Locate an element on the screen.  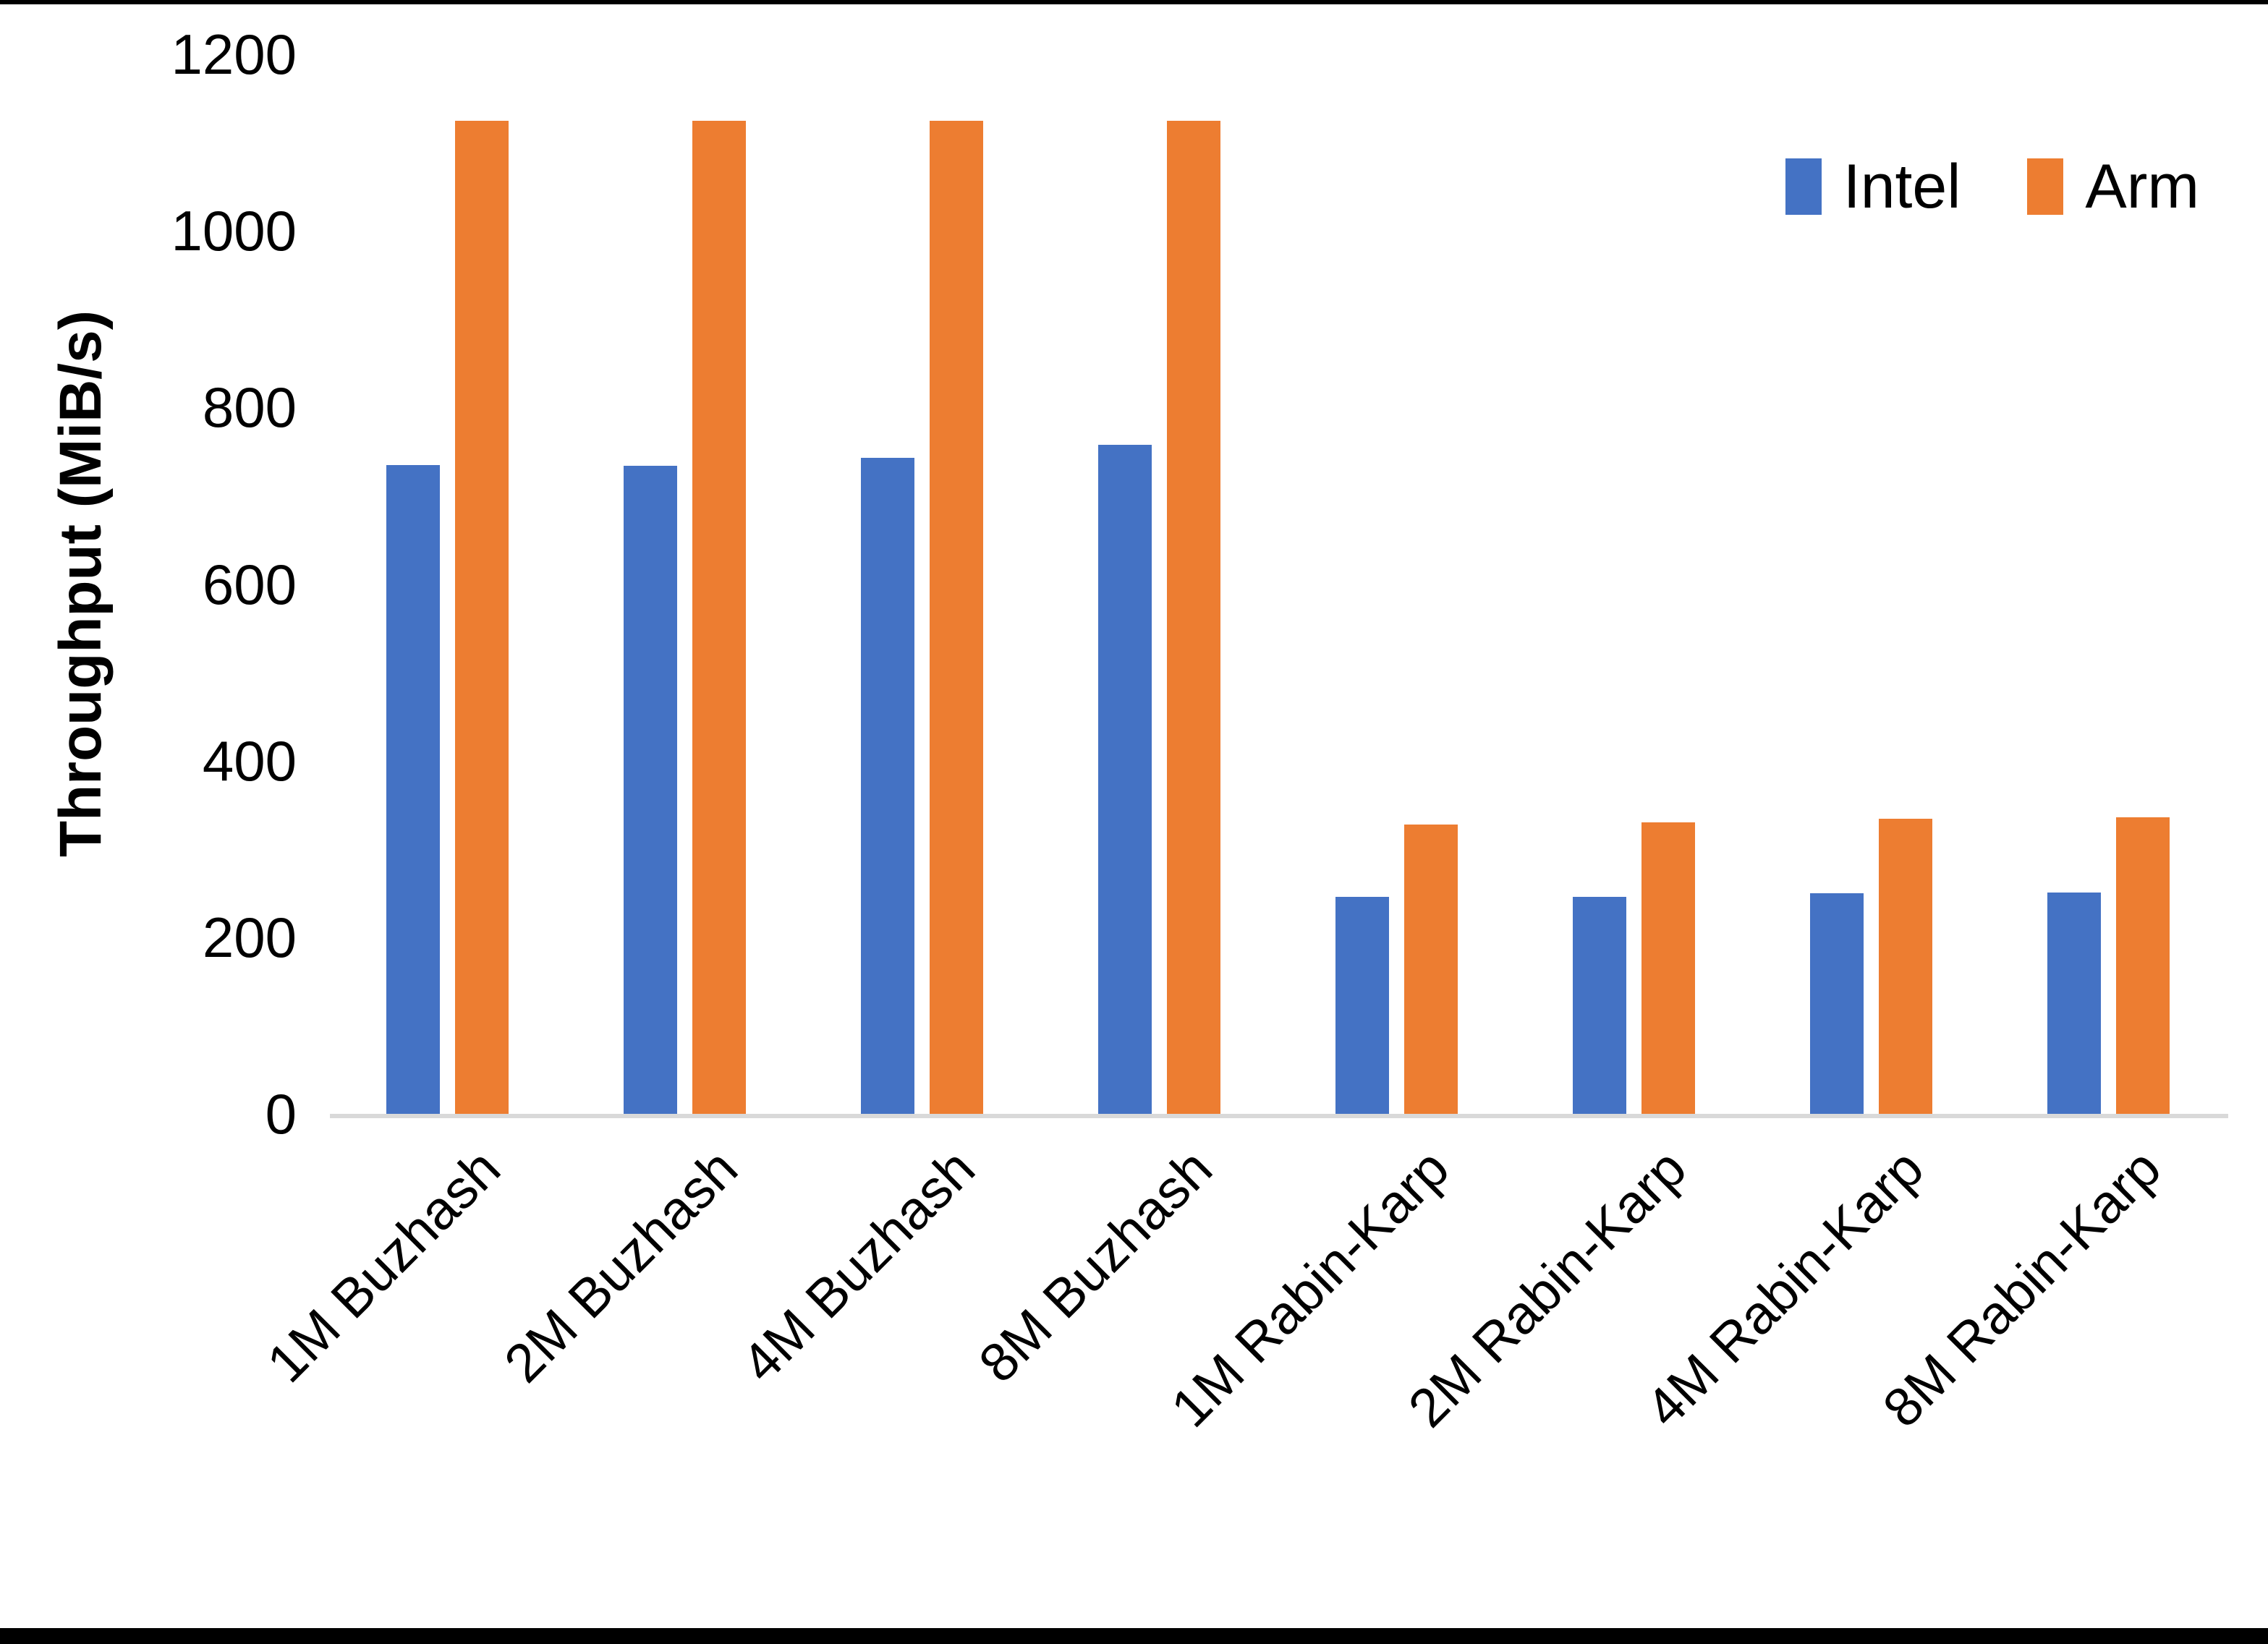
legend-label-arm: Arm is located at coordinates (2142, 186).